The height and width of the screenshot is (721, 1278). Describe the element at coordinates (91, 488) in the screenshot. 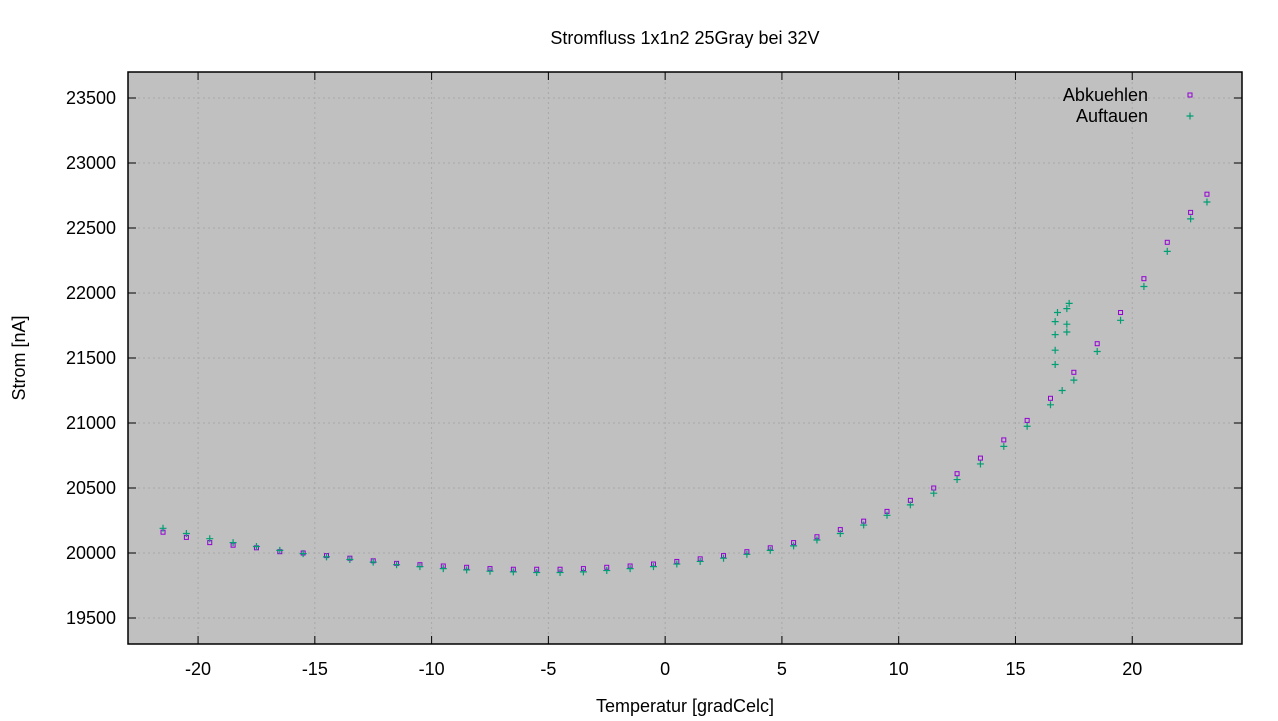

I see `y-tick-label: 20500` at that location.